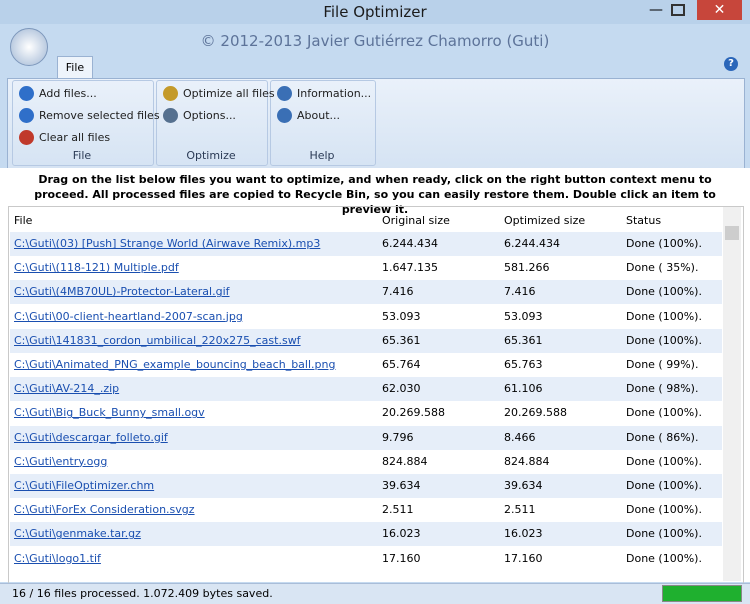  What do you see at coordinates (229, 93) in the screenshot?
I see `button-label: Optimize all files` at bounding box center [229, 93].